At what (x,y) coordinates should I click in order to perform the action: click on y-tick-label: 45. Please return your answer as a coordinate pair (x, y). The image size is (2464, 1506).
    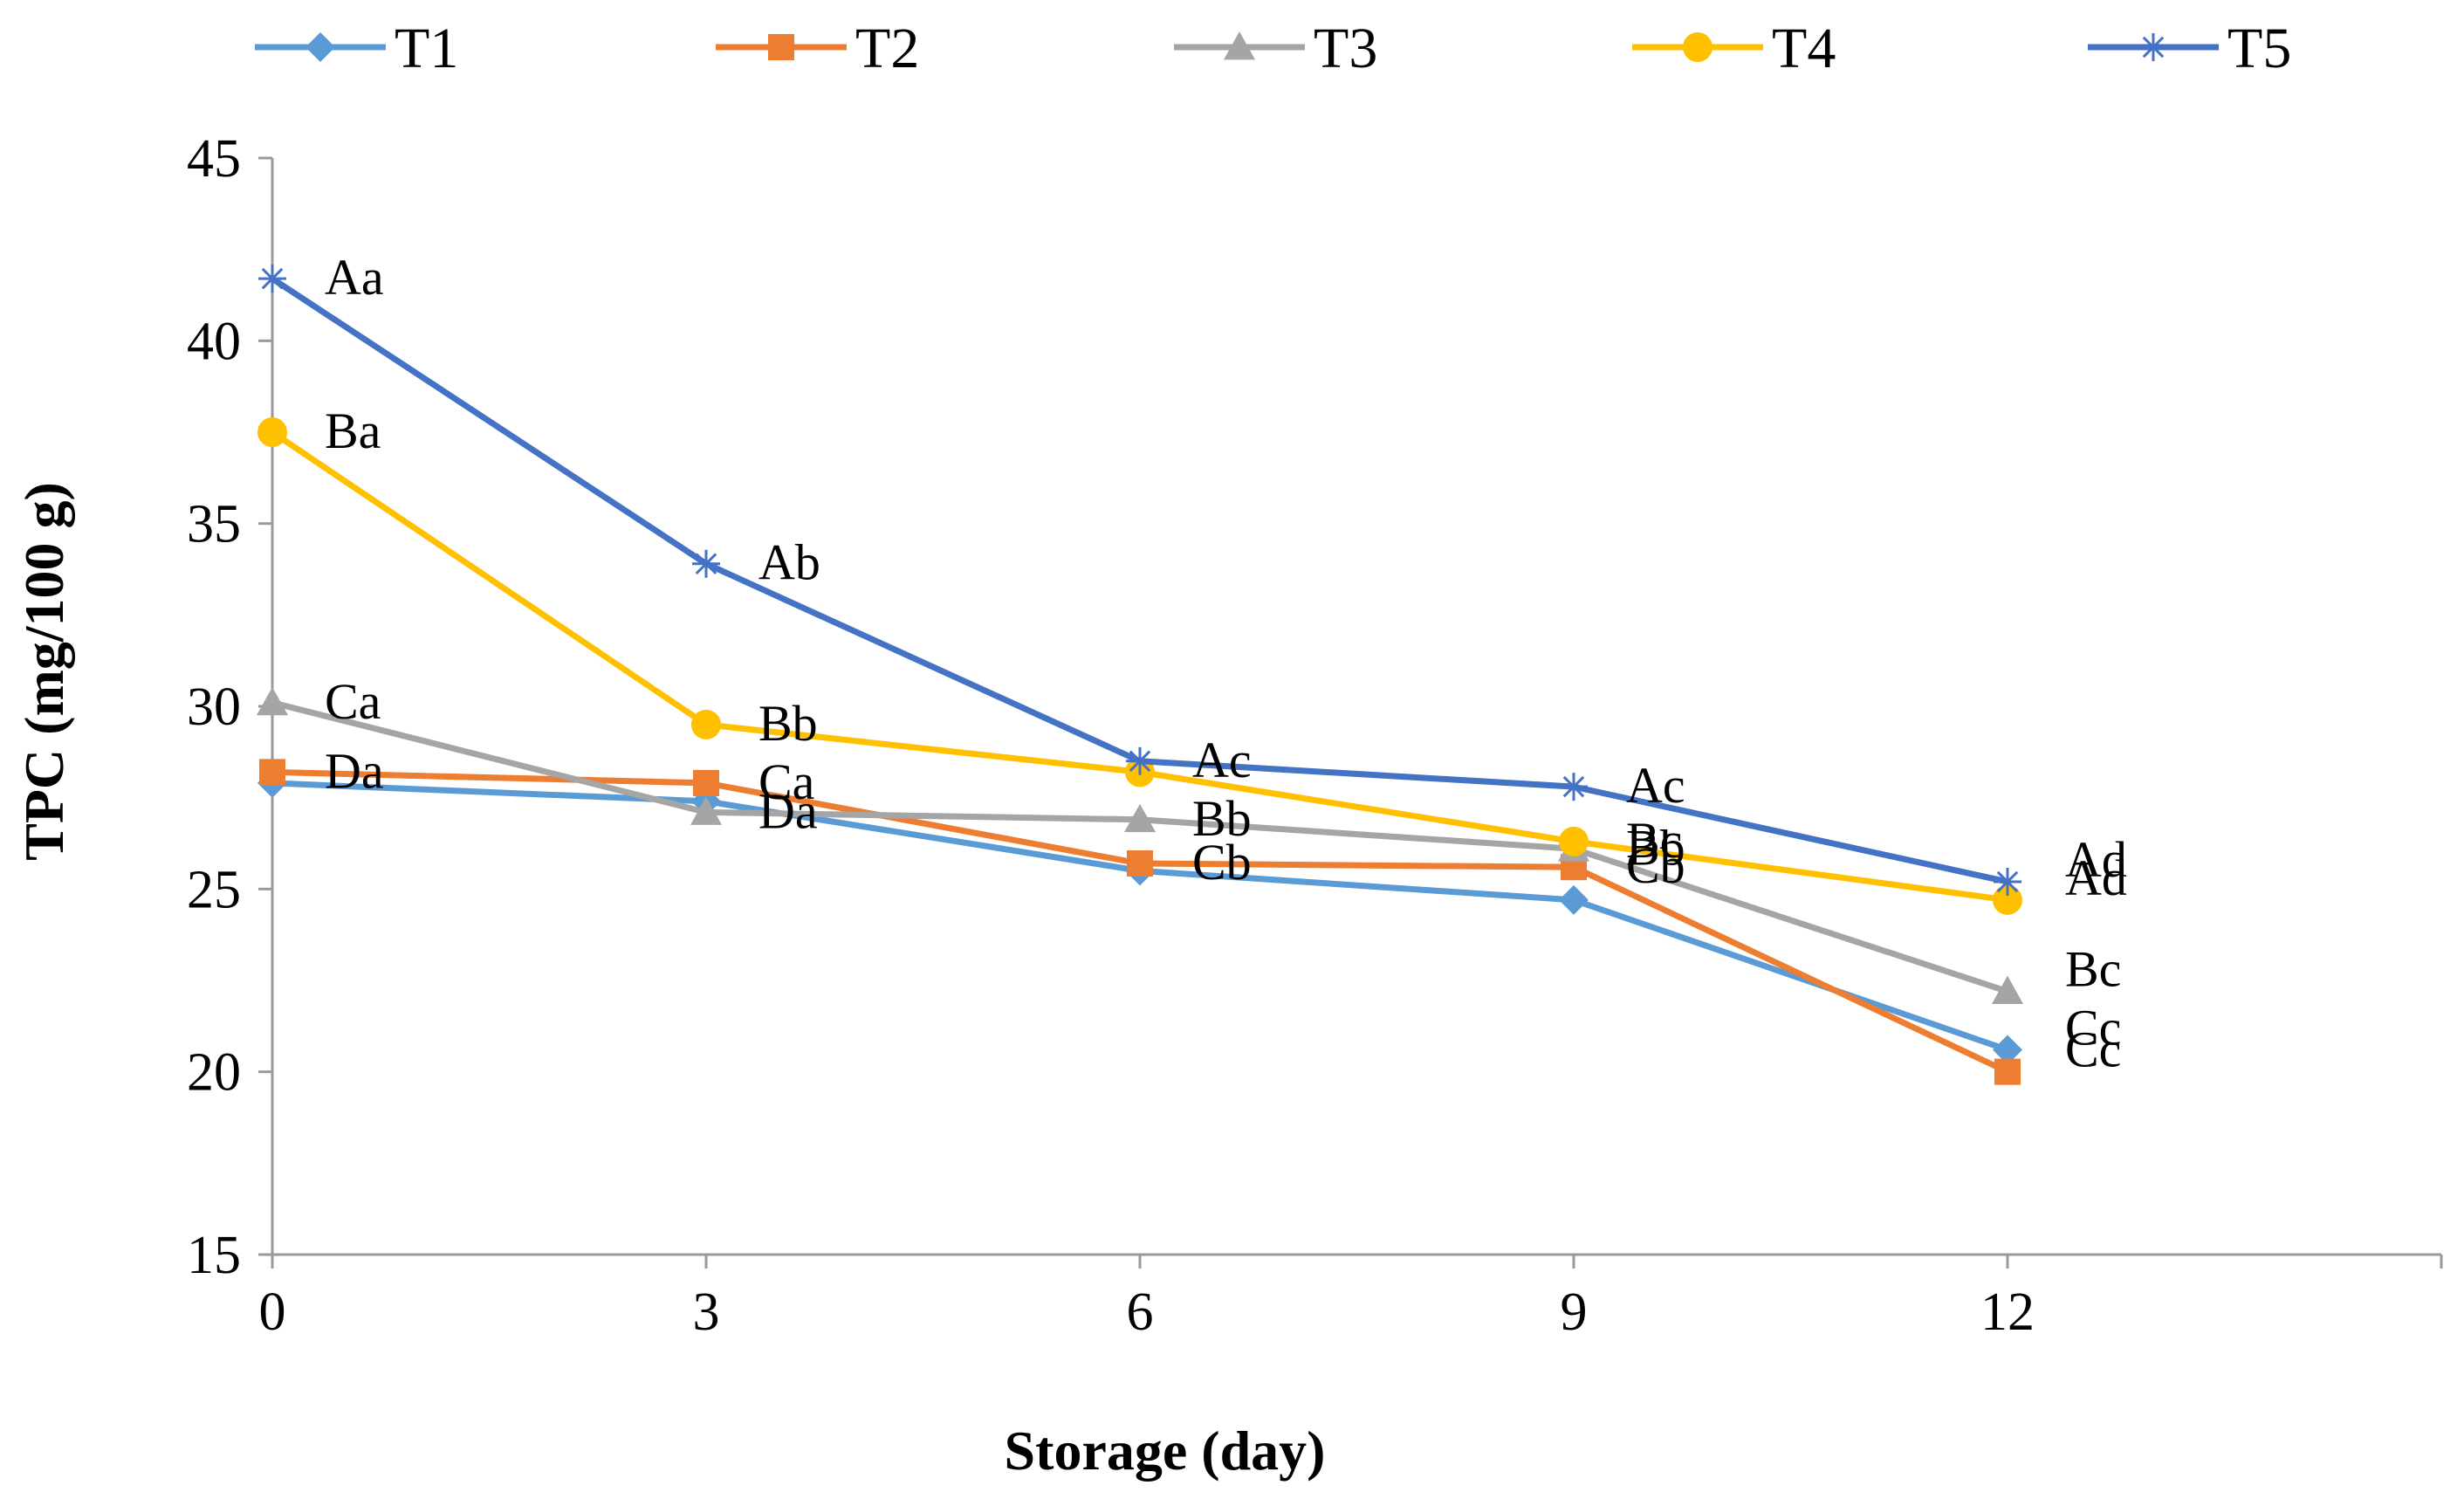
    Looking at the image, I should click on (214, 159).